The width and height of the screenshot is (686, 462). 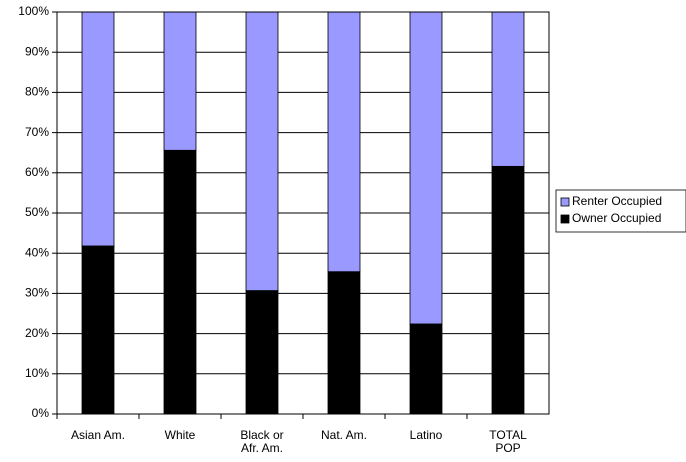 I want to click on y-tick-label: 100%, so click(x=33, y=11).